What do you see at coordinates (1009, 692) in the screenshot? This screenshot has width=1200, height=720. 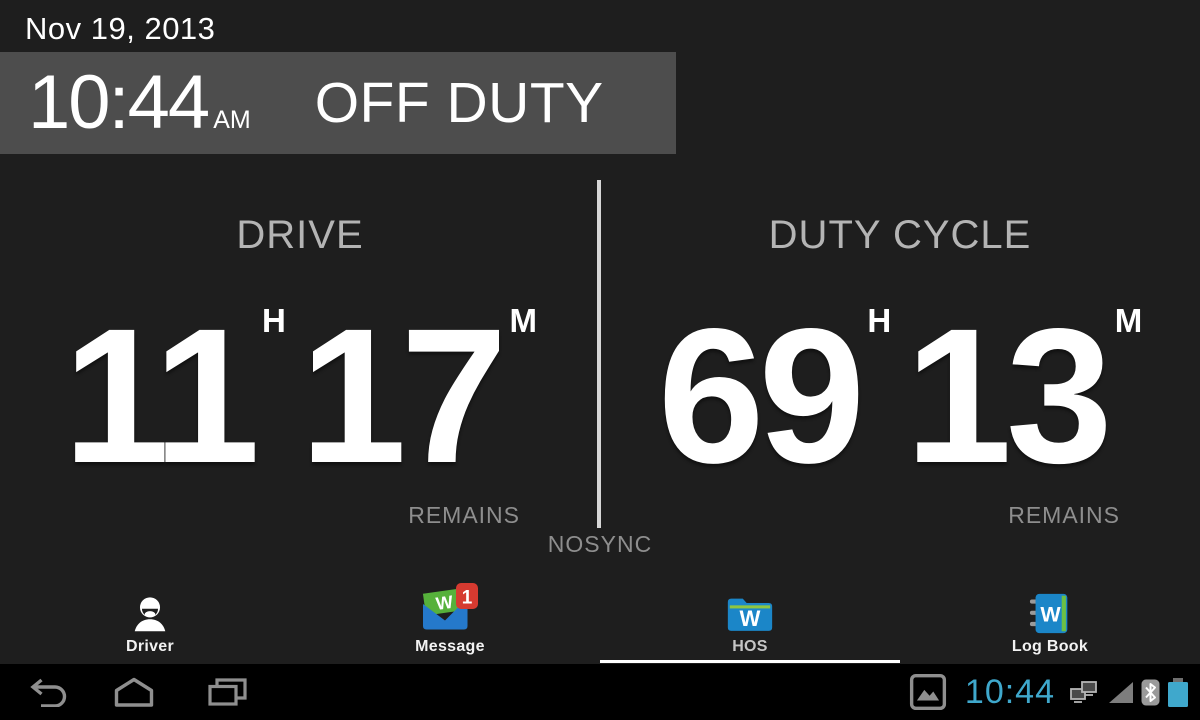 I see `system-clock: 10:44` at bounding box center [1009, 692].